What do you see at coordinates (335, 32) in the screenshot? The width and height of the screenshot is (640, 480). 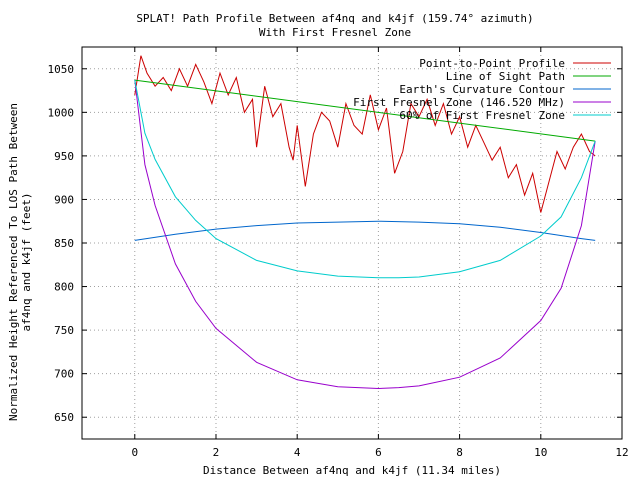 I see `chart-subtitle: With First Fresnel Zone` at bounding box center [335, 32].